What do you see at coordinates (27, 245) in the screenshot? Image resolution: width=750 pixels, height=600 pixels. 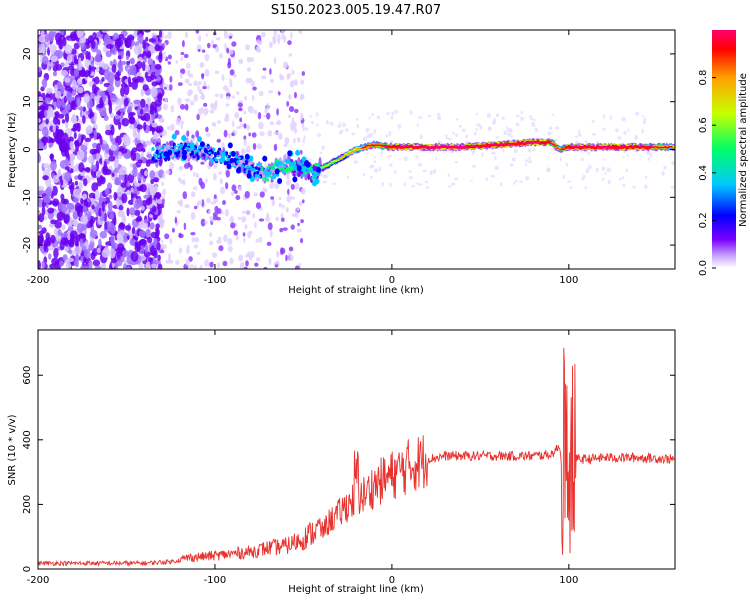 I see `spectrogram-y-tick-label: -20` at bounding box center [27, 245].